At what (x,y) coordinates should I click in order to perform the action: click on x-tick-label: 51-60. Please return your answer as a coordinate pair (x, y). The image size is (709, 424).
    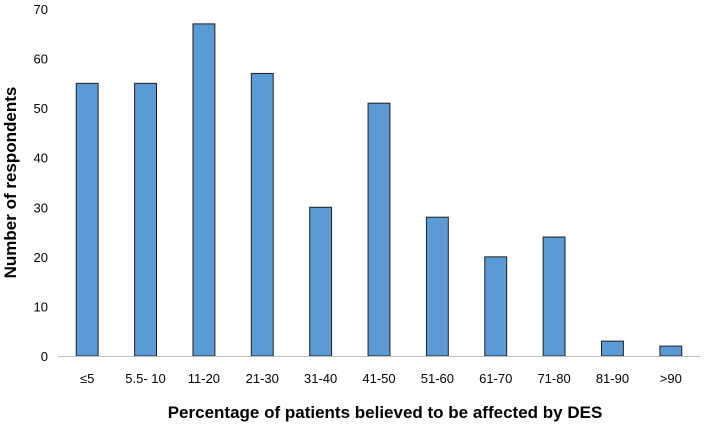
    Looking at the image, I should click on (437, 378).